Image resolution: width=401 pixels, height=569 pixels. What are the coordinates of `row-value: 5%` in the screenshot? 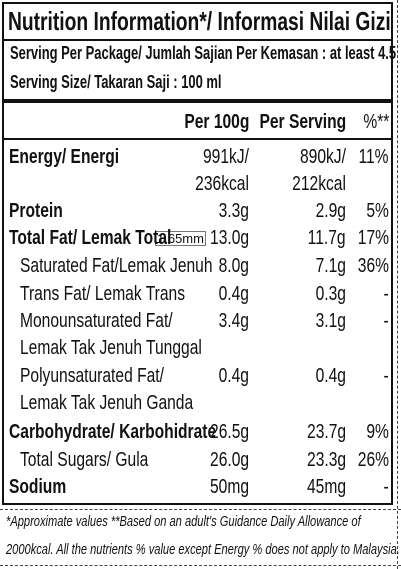 It's located at (377, 211).